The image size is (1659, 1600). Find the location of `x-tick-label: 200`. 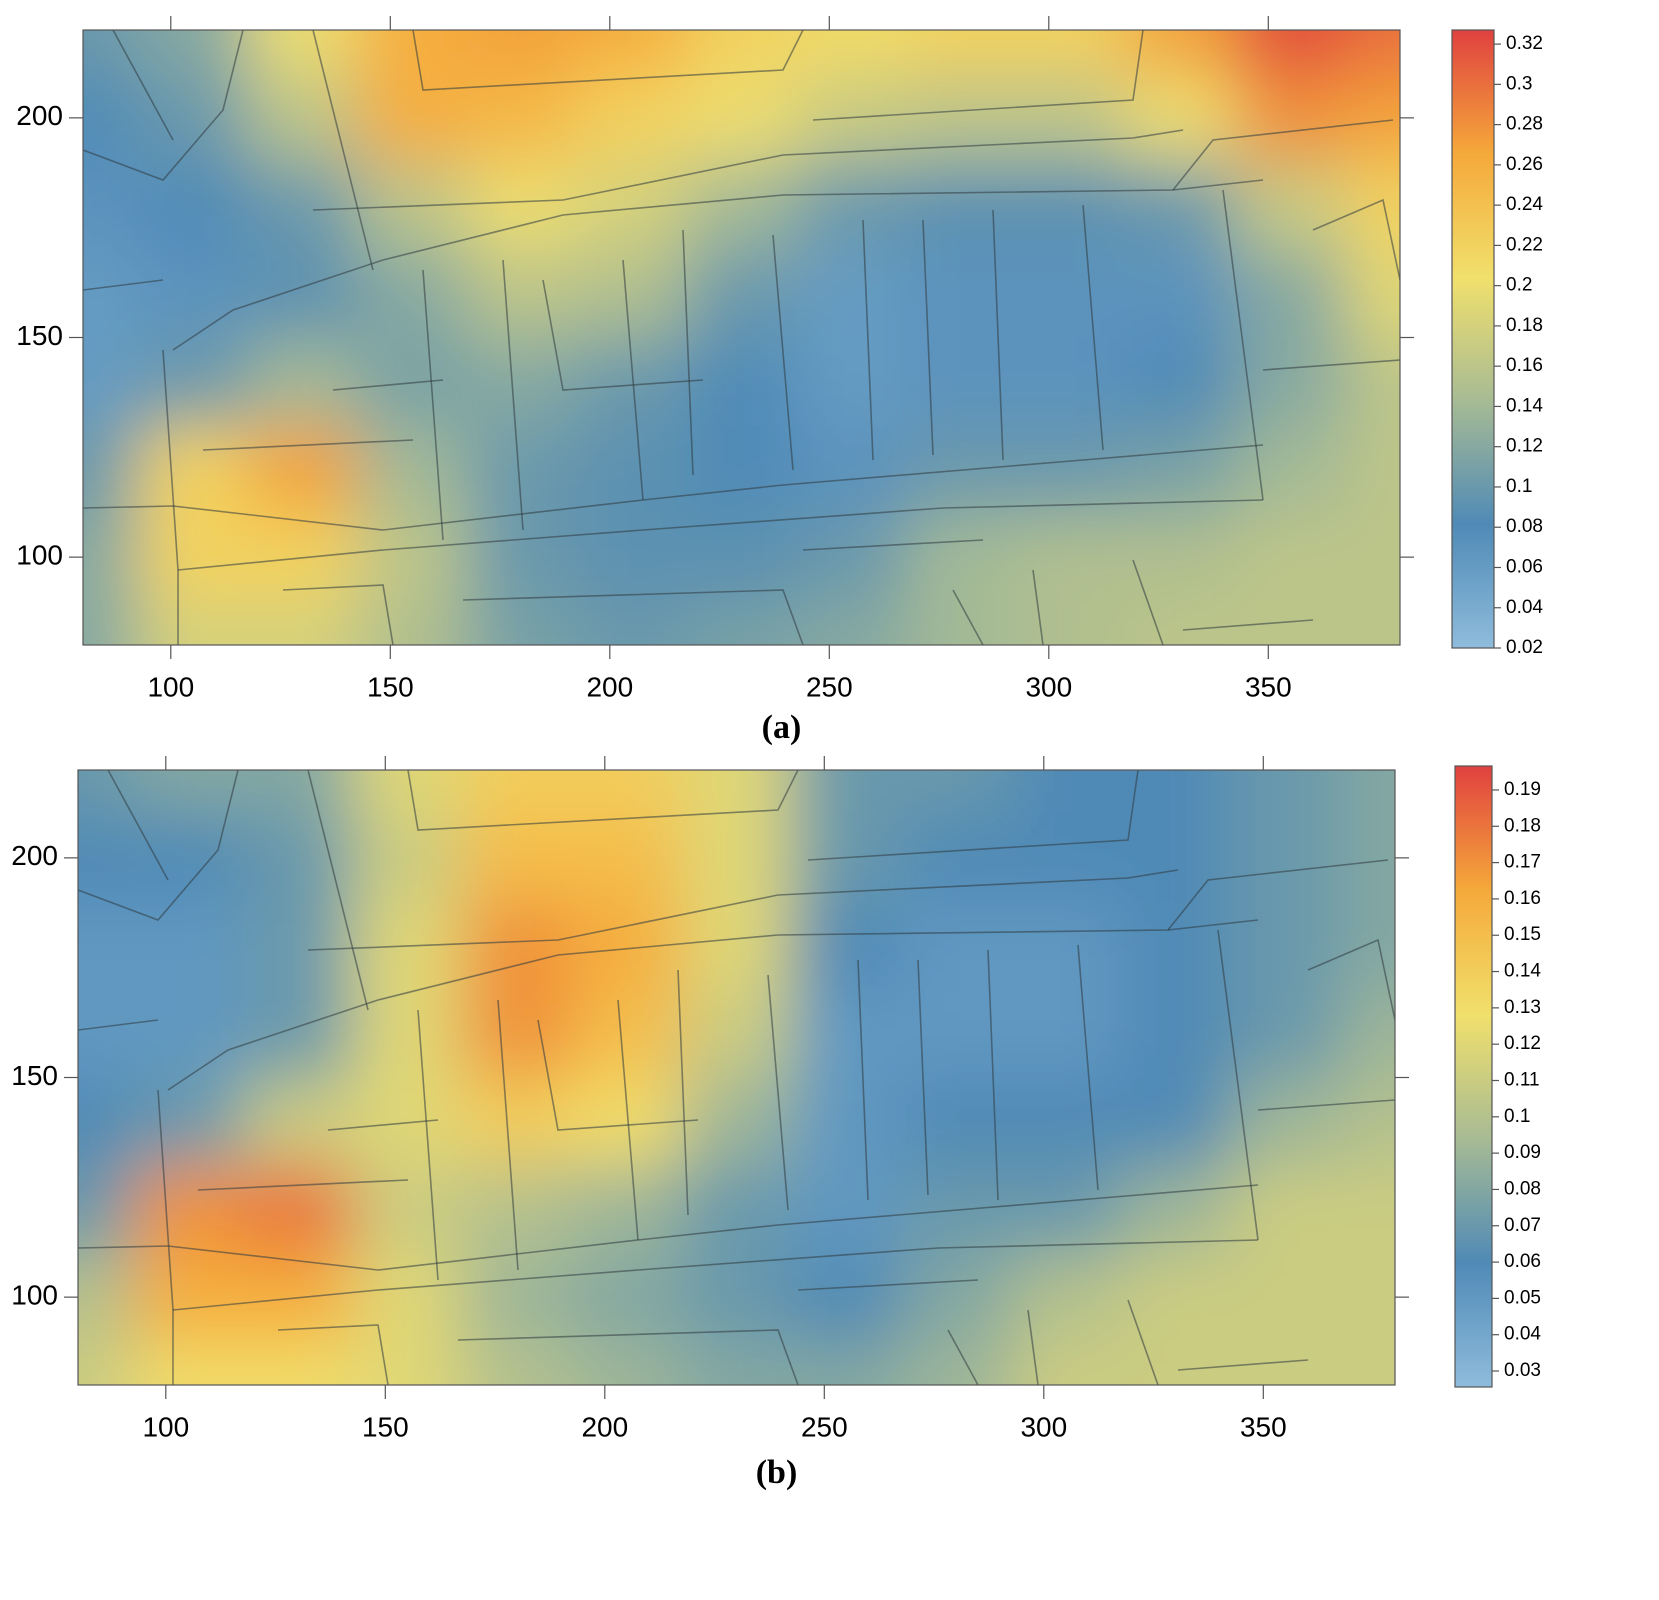

x-tick-label: 200 is located at coordinates (604, 1426).